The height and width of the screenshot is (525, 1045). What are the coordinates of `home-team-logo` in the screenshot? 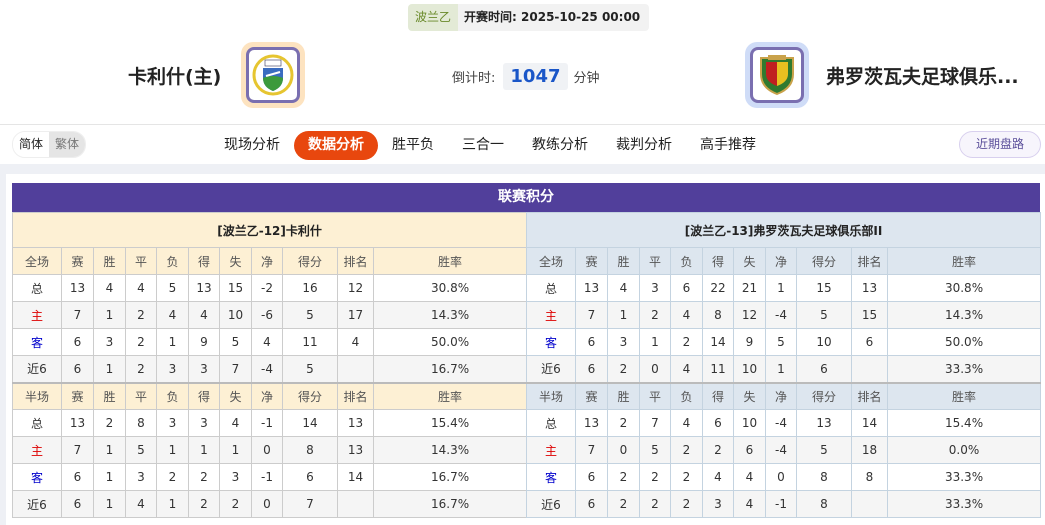 It's located at (273, 75).